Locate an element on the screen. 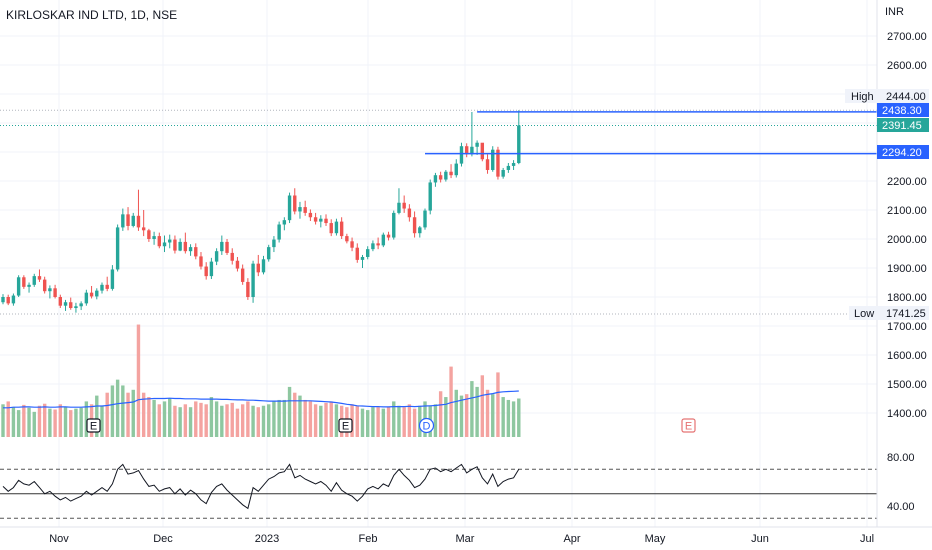 The width and height of the screenshot is (932, 550). time-axis: Nov Dec 2023 Feb Mar Apr May Jun Jul is located at coordinates (466, 535).